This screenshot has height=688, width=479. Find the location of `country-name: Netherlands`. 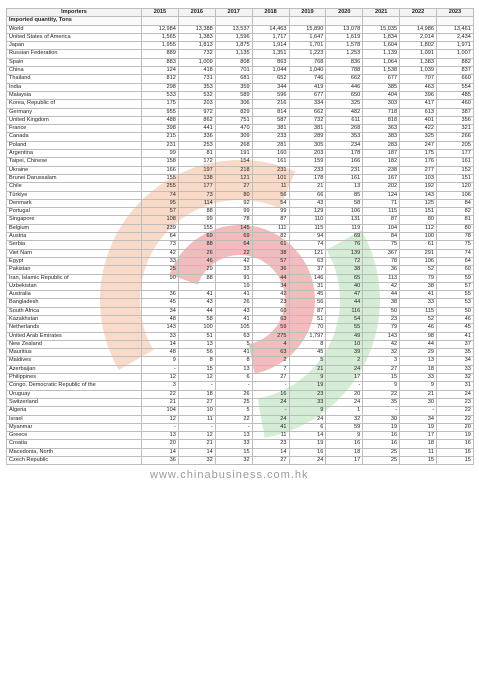

country-name: Netherlands is located at coordinates (74, 328).